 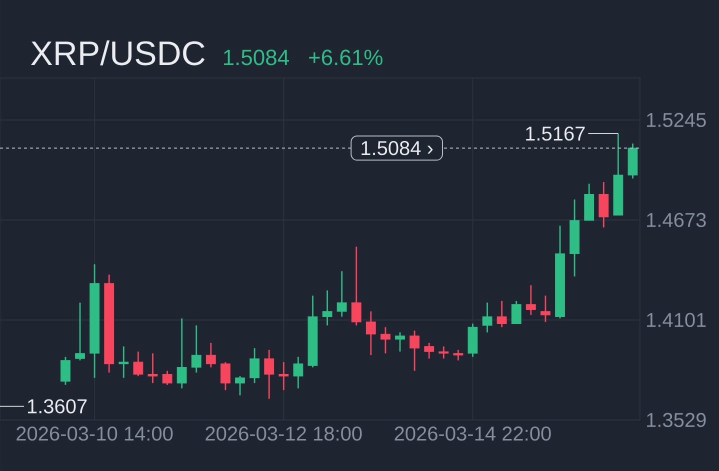 I want to click on chart-title: XRP/USDC, so click(x=117, y=53).